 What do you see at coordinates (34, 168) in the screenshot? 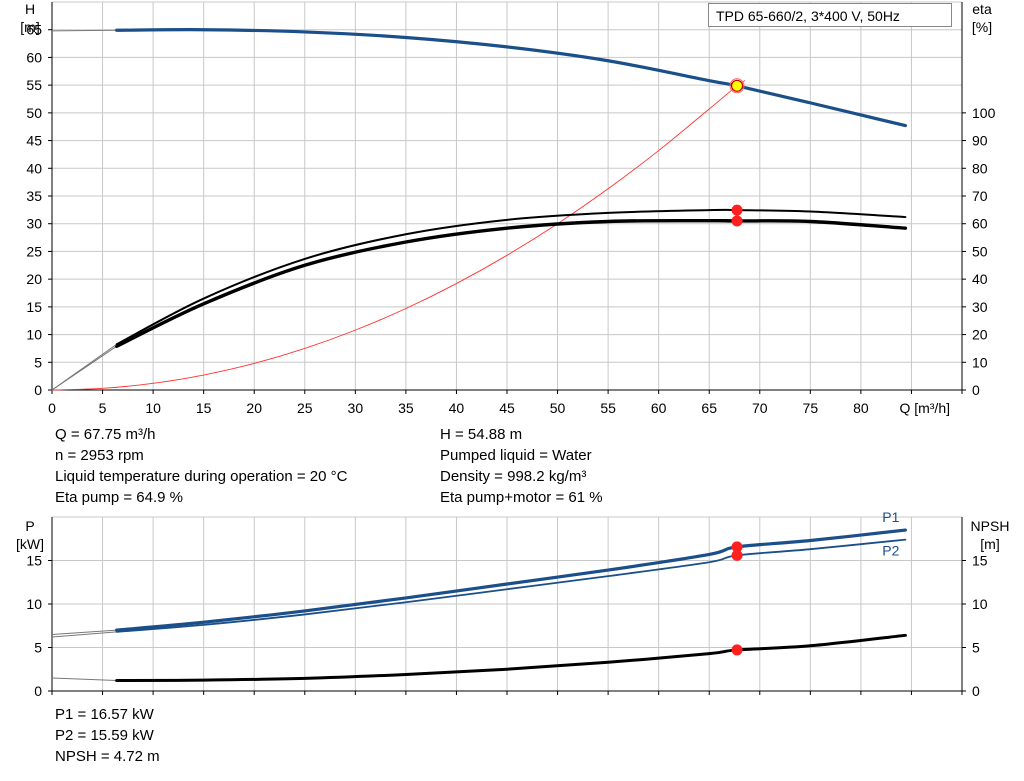
I see `y-tick-label: 40` at bounding box center [34, 168].